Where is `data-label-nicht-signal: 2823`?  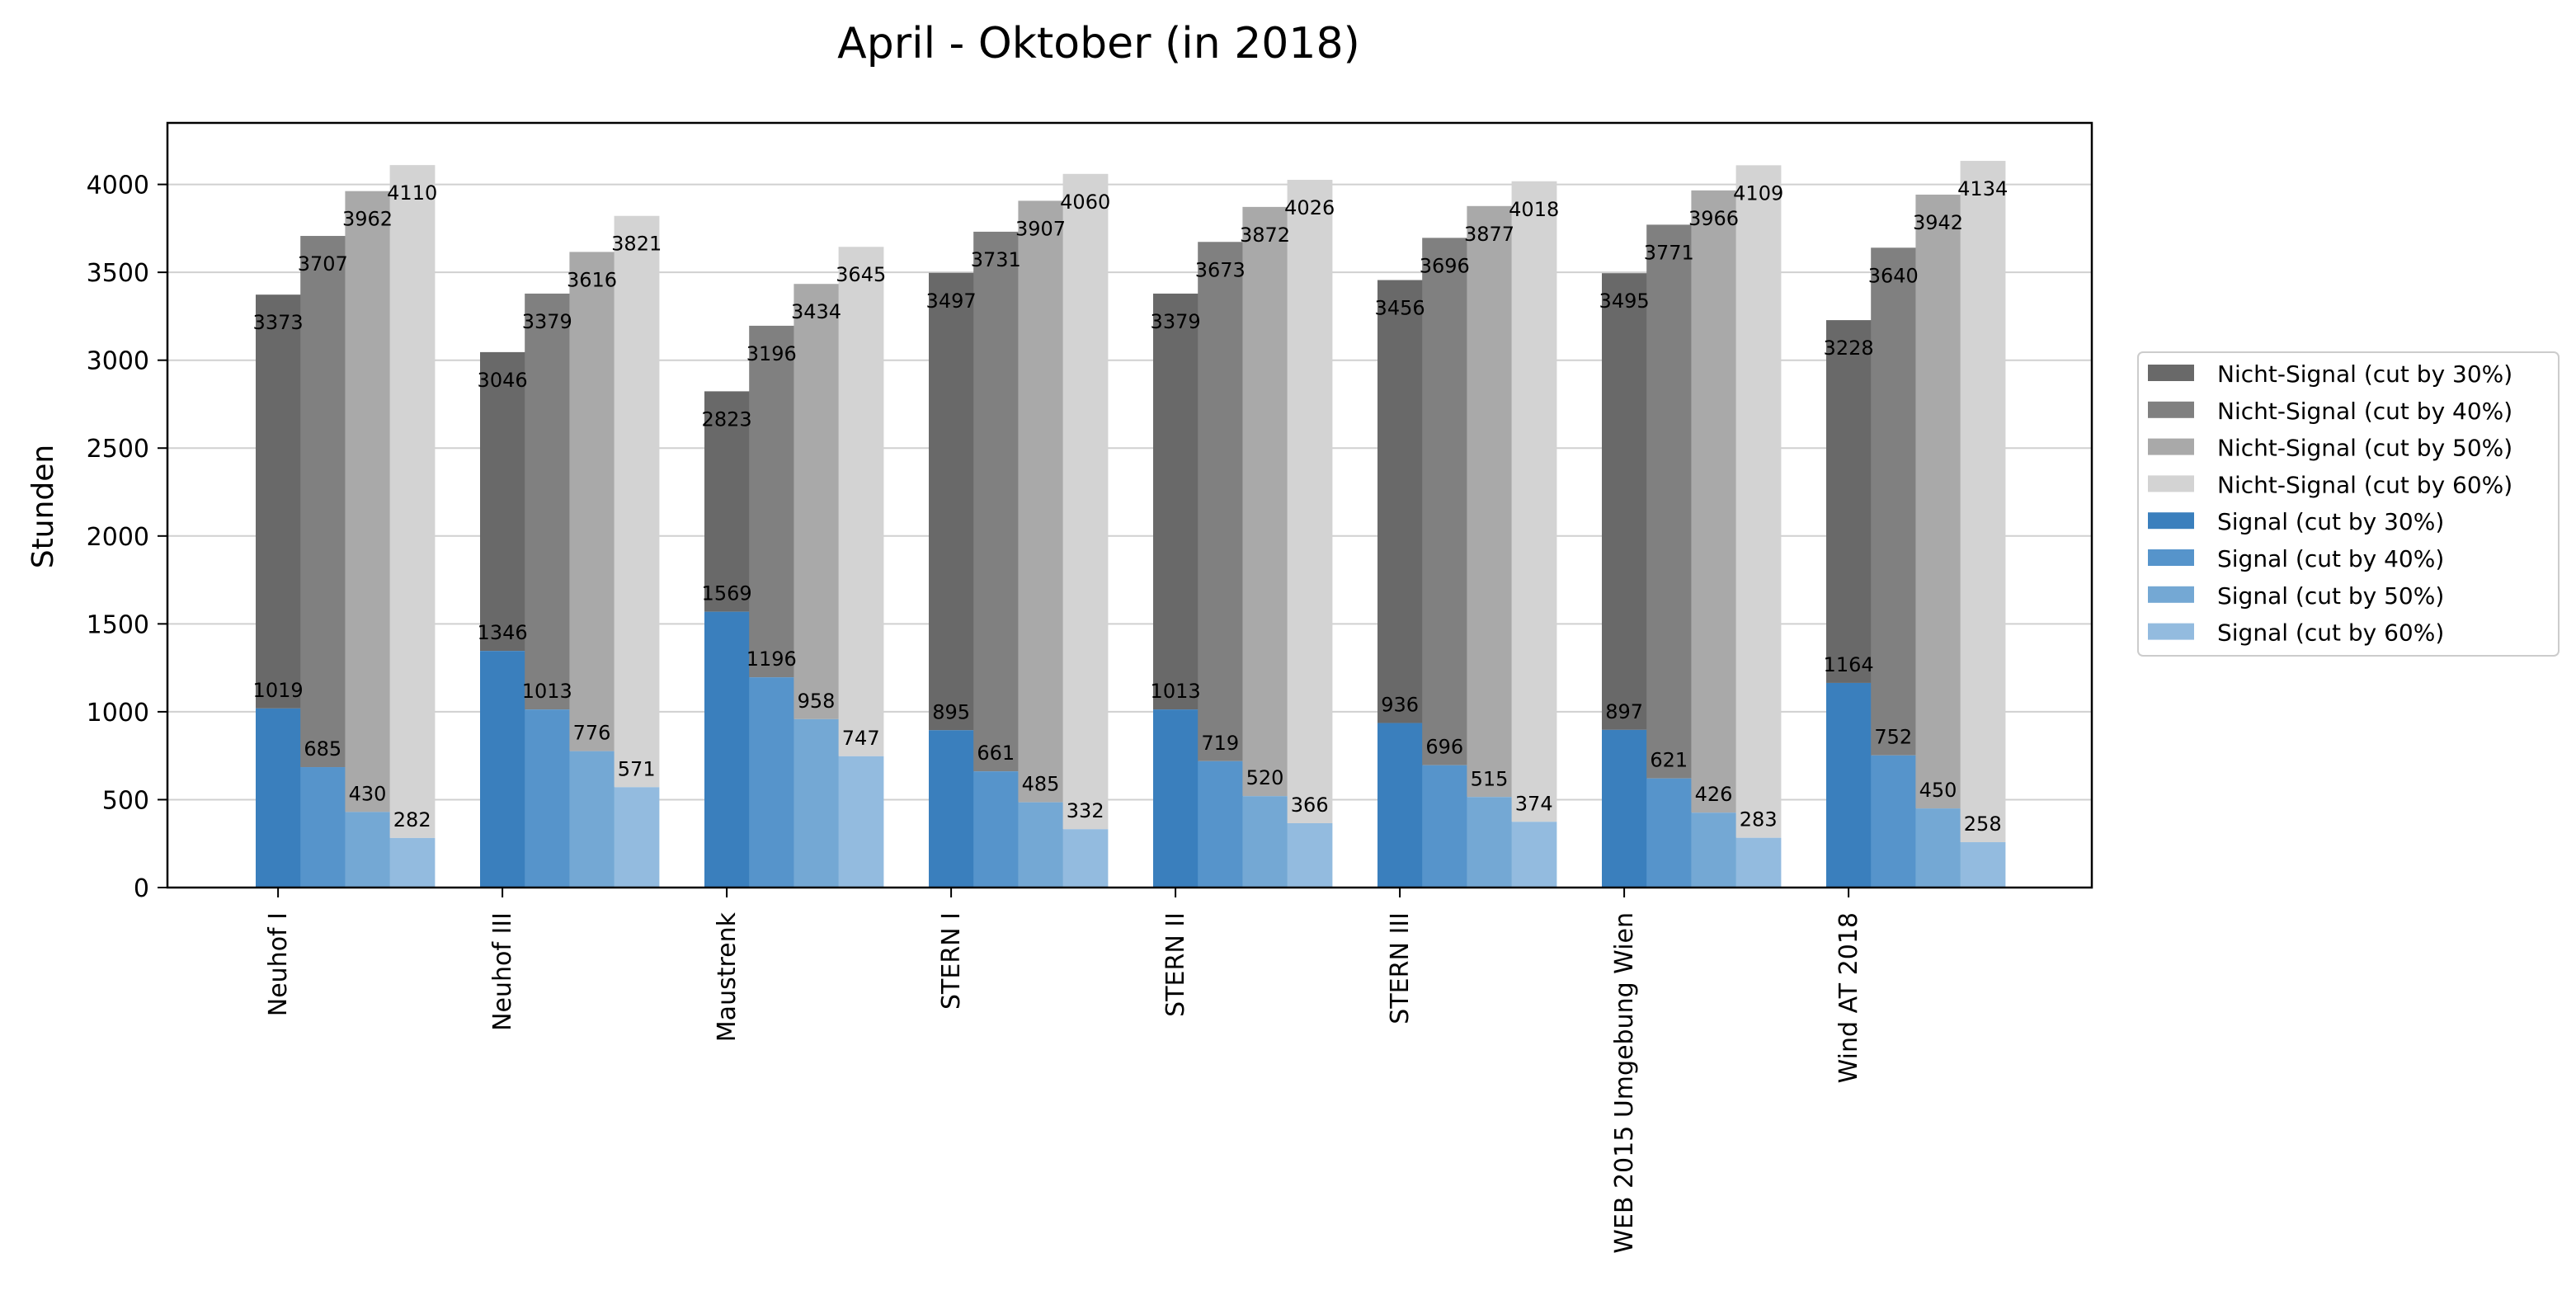
data-label-nicht-signal: 2823 is located at coordinates (727, 419).